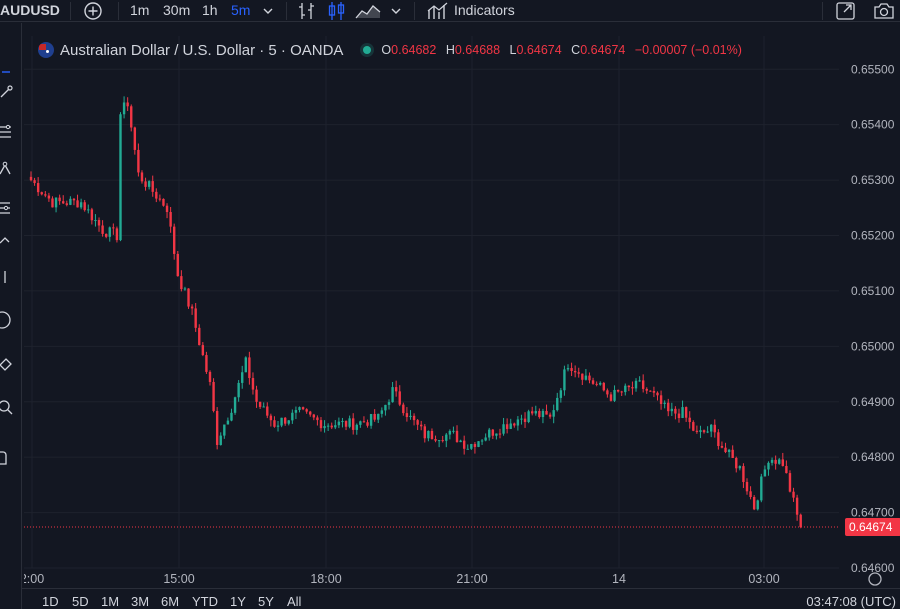  What do you see at coordinates (325, 579) in the screenshot?
I see `x-tick-label: 18:00` at bounding box center [325, 579].